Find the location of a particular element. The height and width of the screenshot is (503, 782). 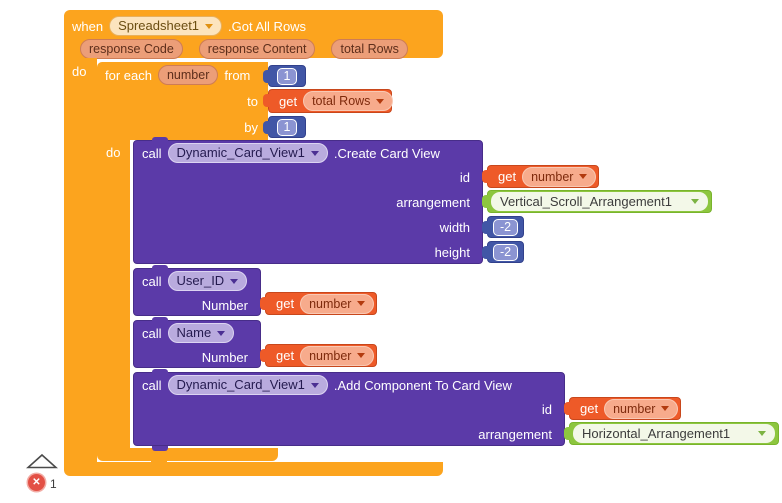

warning-triangle-icon is located at coordinates (42, 461).